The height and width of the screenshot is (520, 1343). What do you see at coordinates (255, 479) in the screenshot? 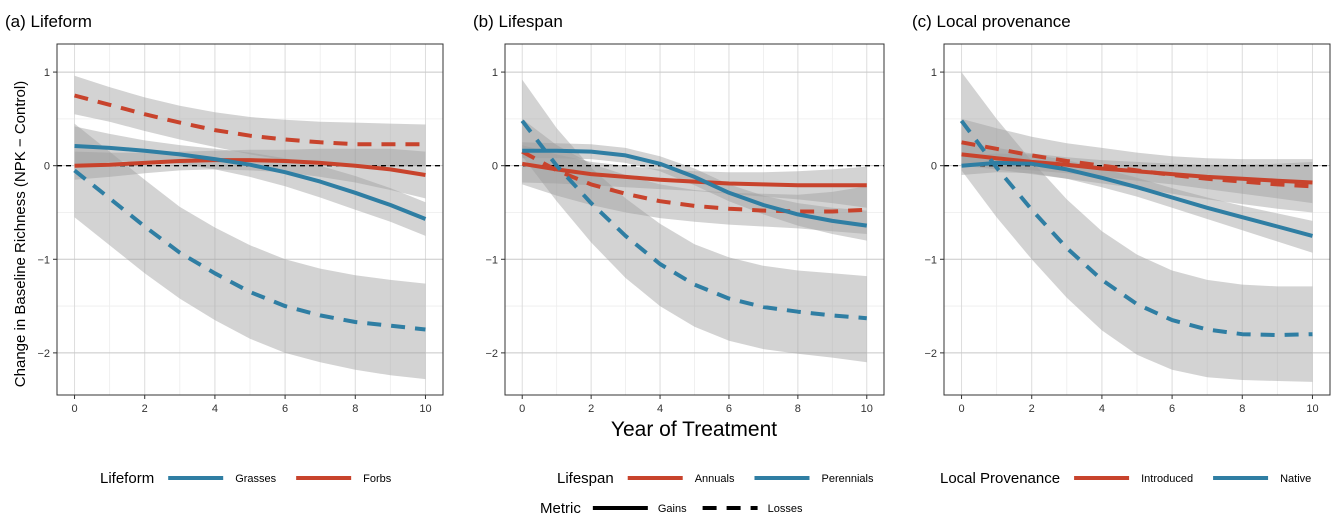
I see `legend-label: Grasses` at bounding box center [255, 479].